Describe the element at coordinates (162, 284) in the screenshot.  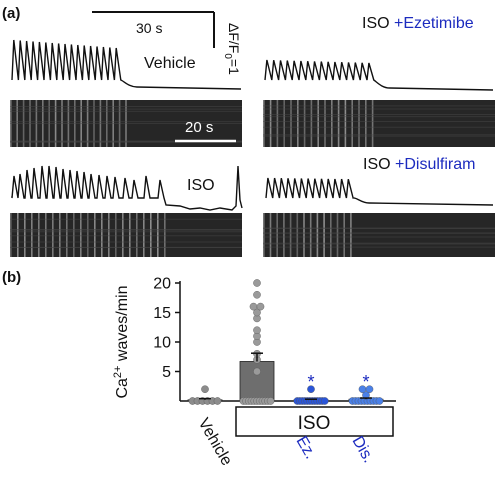
I see `y-tick-label: 20` at that location.